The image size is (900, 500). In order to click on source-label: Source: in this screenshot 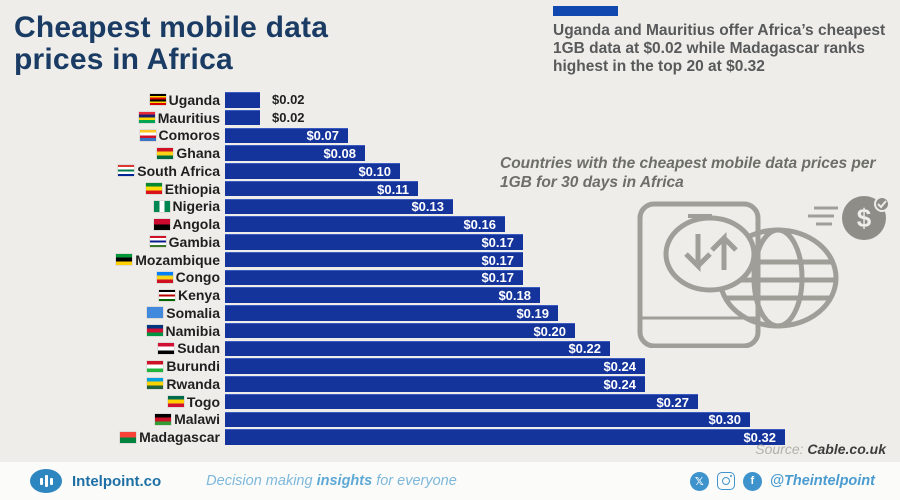, I will do `click(779, 449)`.